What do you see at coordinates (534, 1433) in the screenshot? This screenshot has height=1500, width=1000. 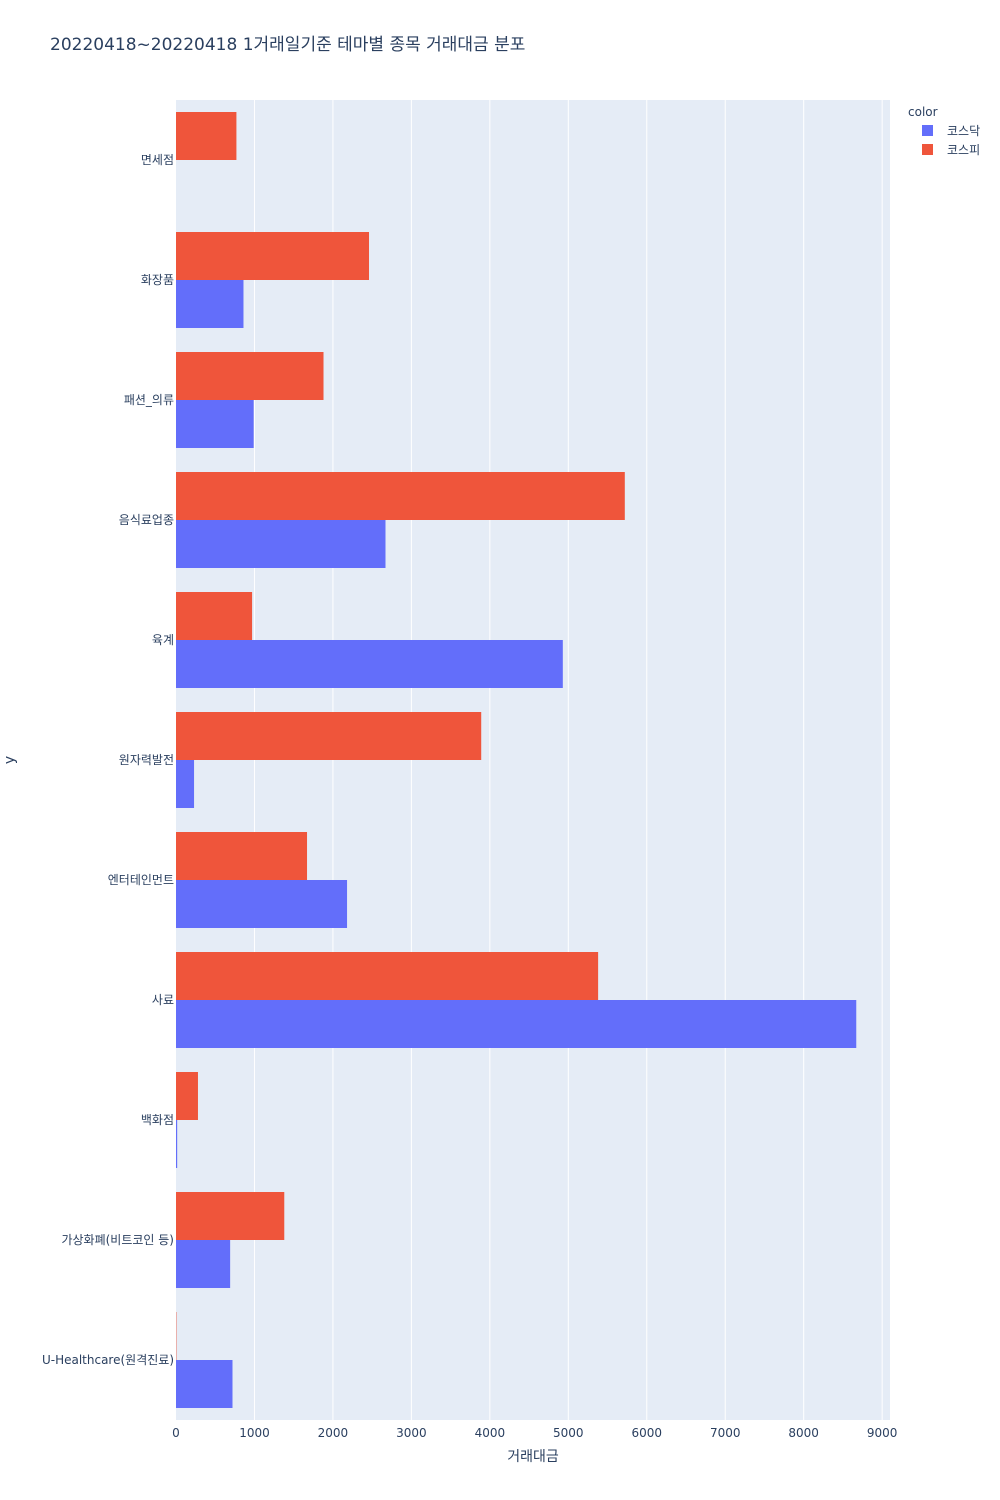 I see `x-tick-labels: 0 1000 2000 3000 4000 5000 6000 7000 8000 9000` at bounding box center [534, 1433].